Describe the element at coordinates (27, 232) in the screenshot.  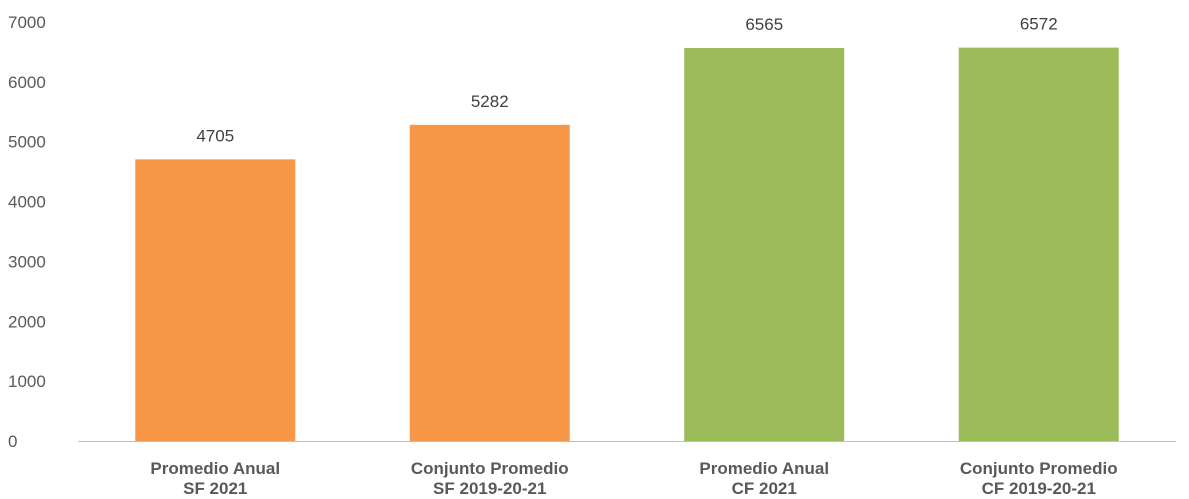
I see `y-axis-ticks: 0 1000 2000 3000 4000 5000 6000 7000` at that location.